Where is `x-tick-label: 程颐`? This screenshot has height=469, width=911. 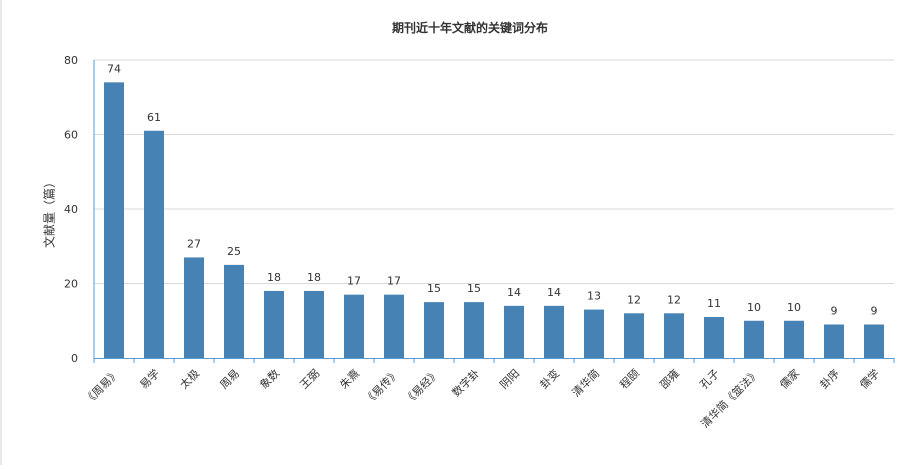
x-tick-label: 程颐 is located at coordinates (629, 379).